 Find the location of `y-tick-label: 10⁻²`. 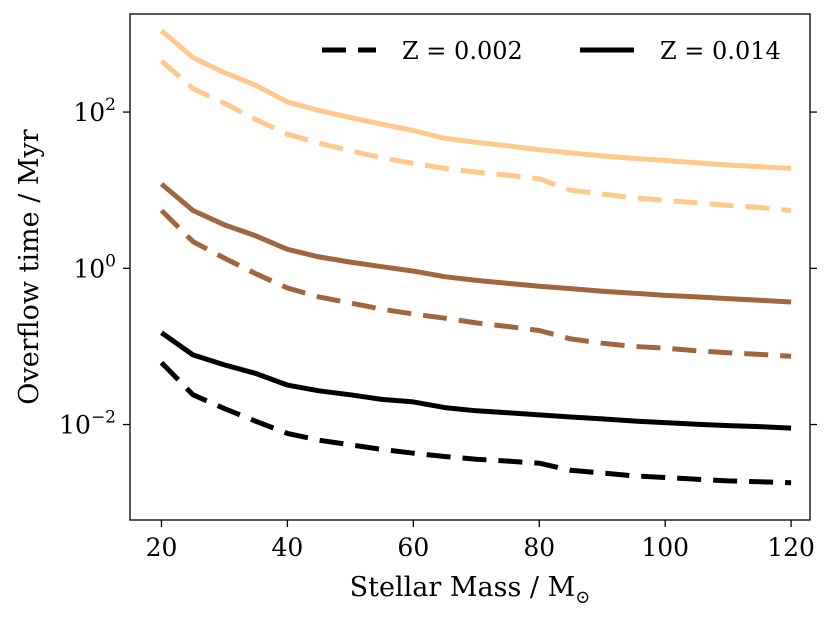

y-tick-label: 10⁻² is located at coordinates (87, 424).